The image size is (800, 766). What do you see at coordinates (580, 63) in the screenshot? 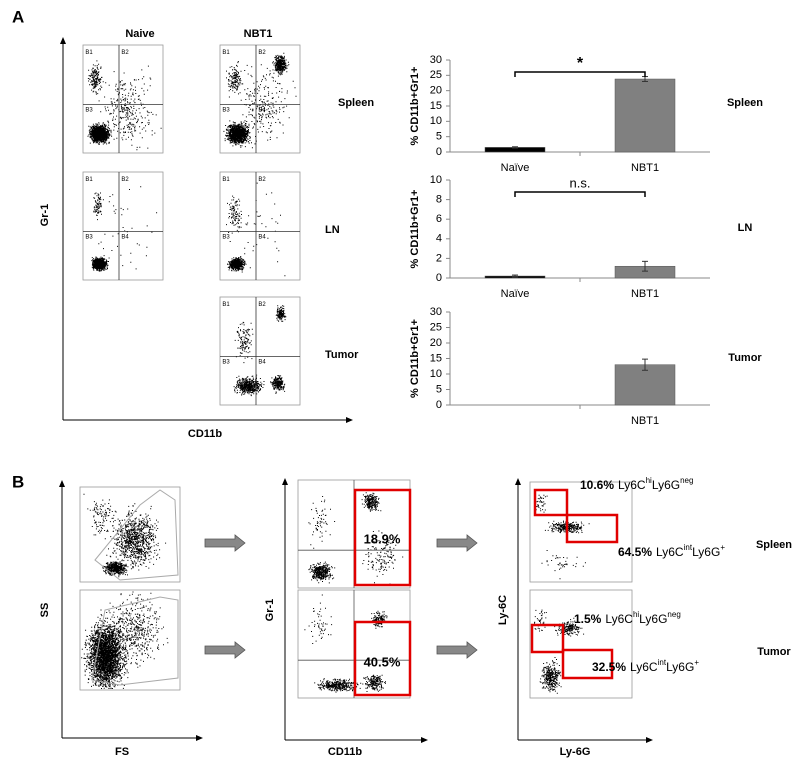
I see `significance-label: *` at bounding box center [580, 63].